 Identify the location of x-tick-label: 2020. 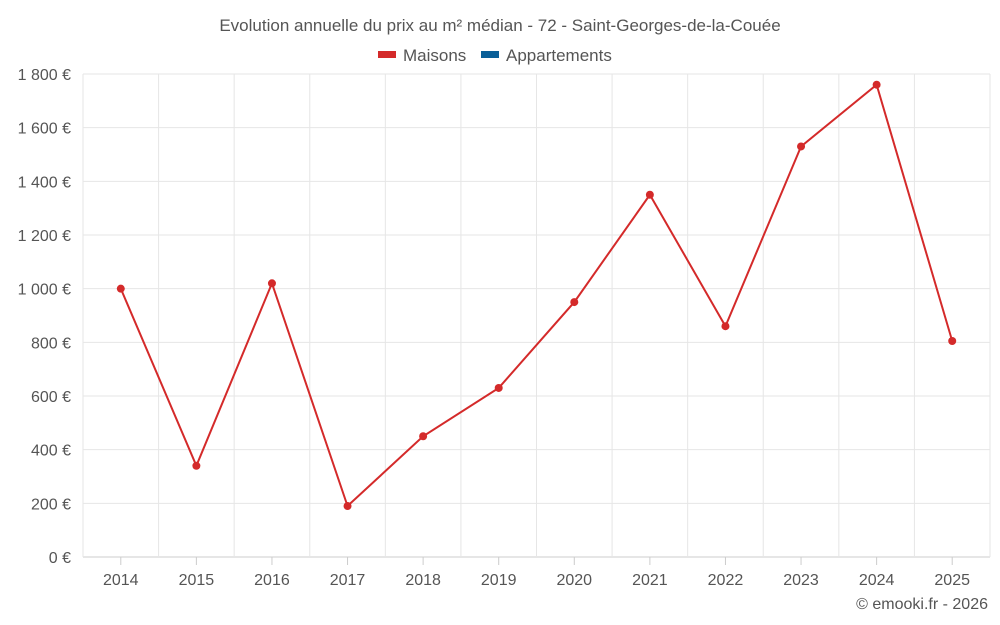
(574, 580).